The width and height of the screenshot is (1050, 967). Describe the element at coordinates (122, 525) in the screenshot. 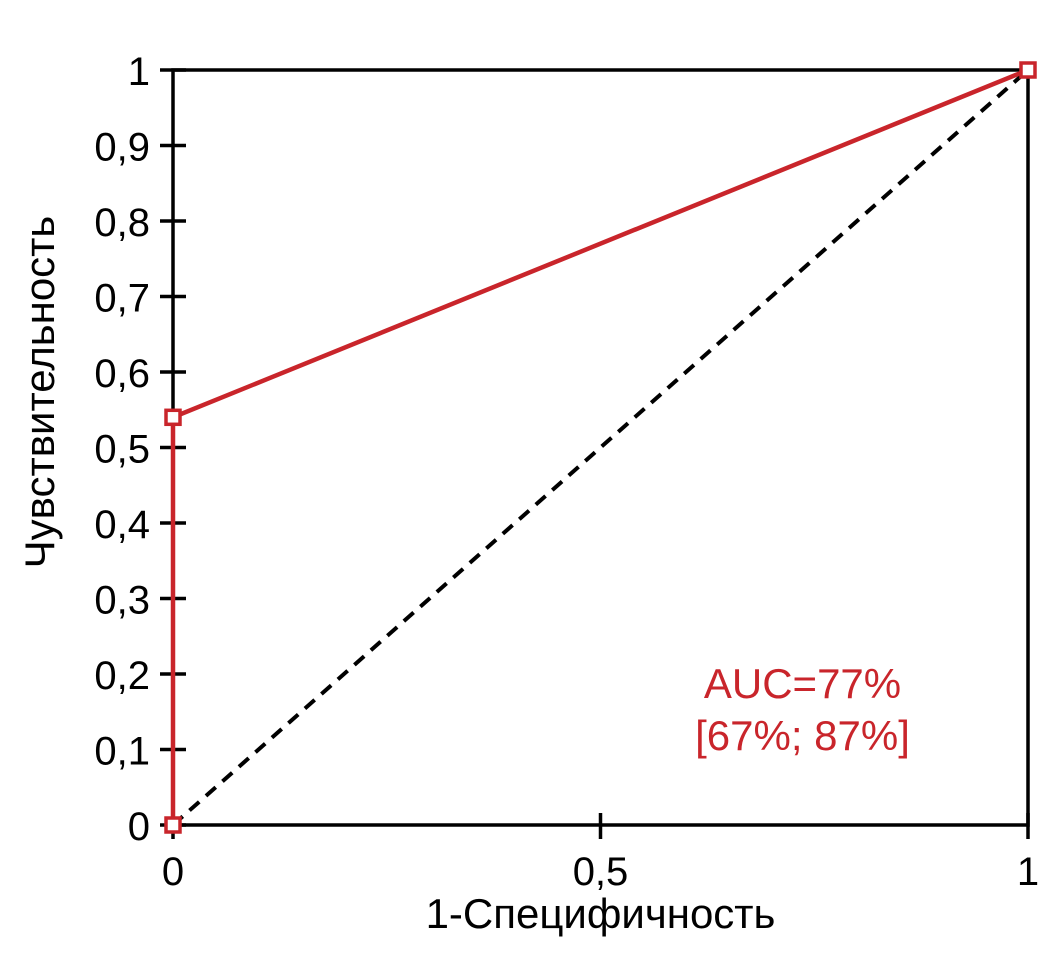

I see `y-tick-label: 0,4` at that location.